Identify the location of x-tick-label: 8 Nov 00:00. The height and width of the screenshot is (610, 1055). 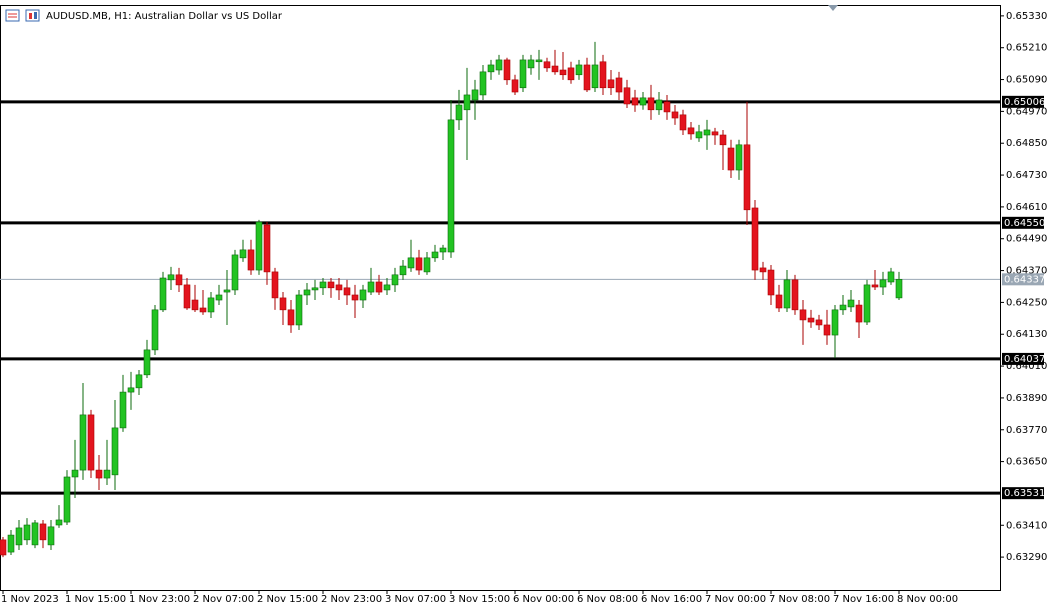
(927, 599).